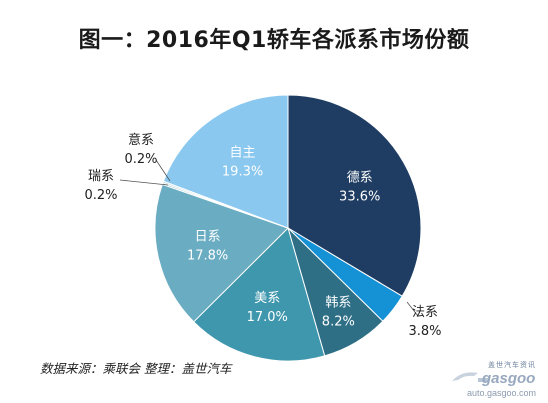 The height and width of the screenshot is (403, 548). What do you see at coordinates (360, 177) in the screenshot?
I see `slice-label-1: 德系` at bounding box center [360, 177].